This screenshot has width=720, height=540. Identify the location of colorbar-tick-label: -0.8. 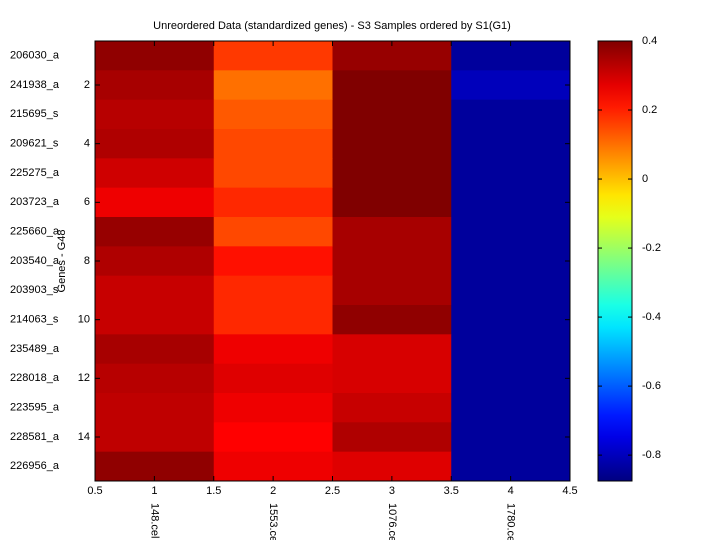
(651, 455).